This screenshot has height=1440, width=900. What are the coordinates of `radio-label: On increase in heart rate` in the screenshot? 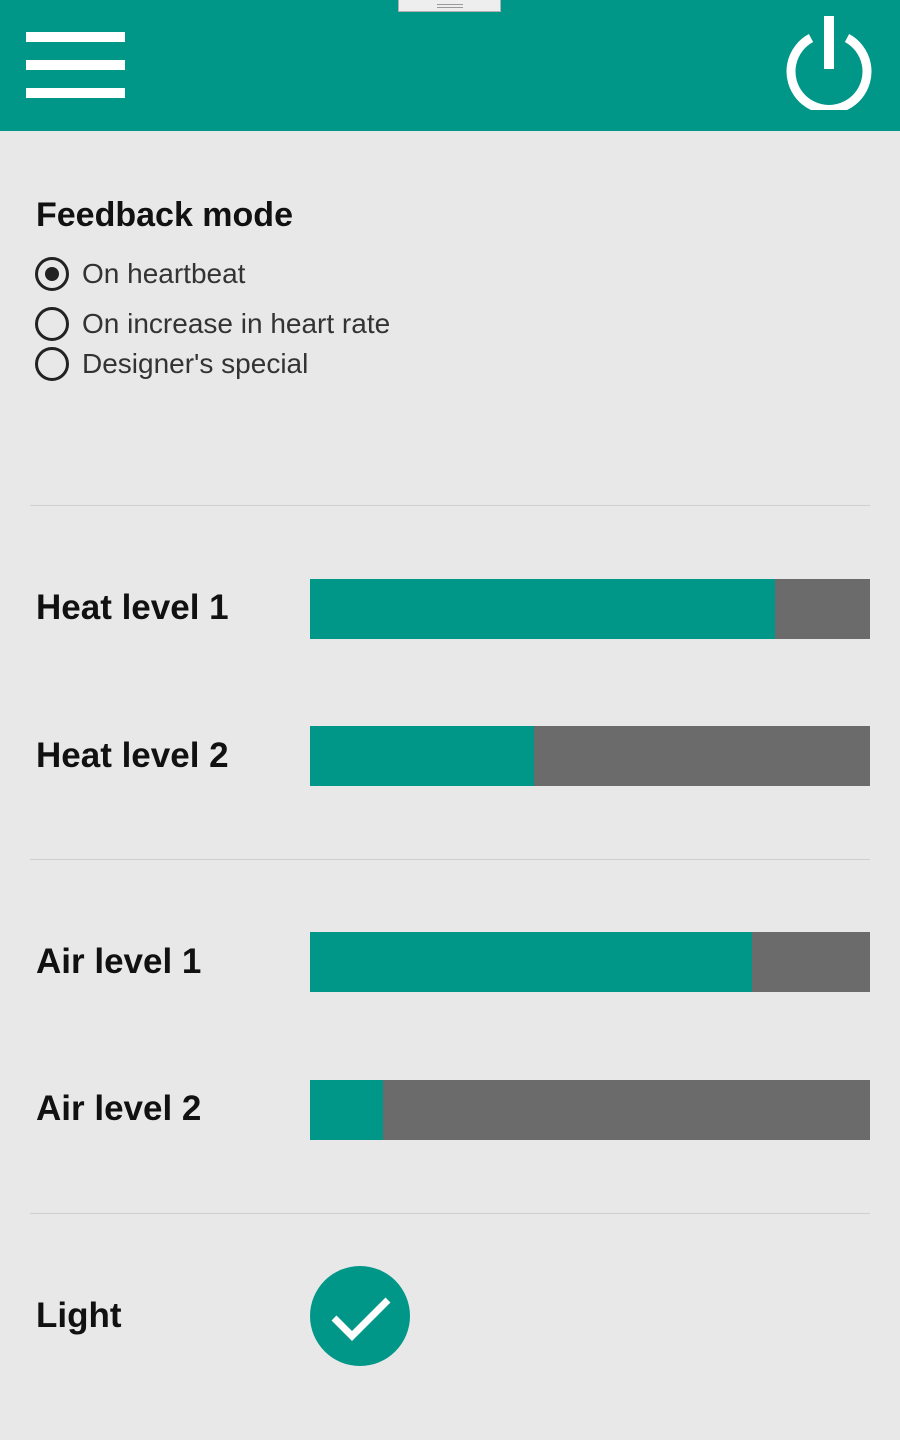 It's located at (236, 323).